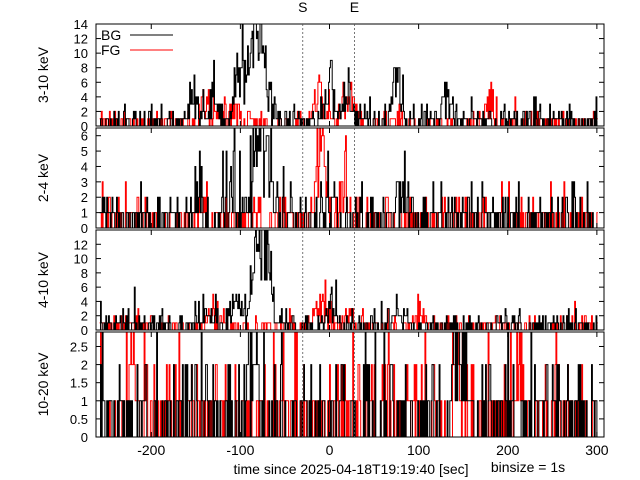 The height and width of the screenshot is (480, 640). What do you see at coordinates (79, 346) in the screenshot?
I see `y-tick-label: 2.5` at bounding box center [79, 346].